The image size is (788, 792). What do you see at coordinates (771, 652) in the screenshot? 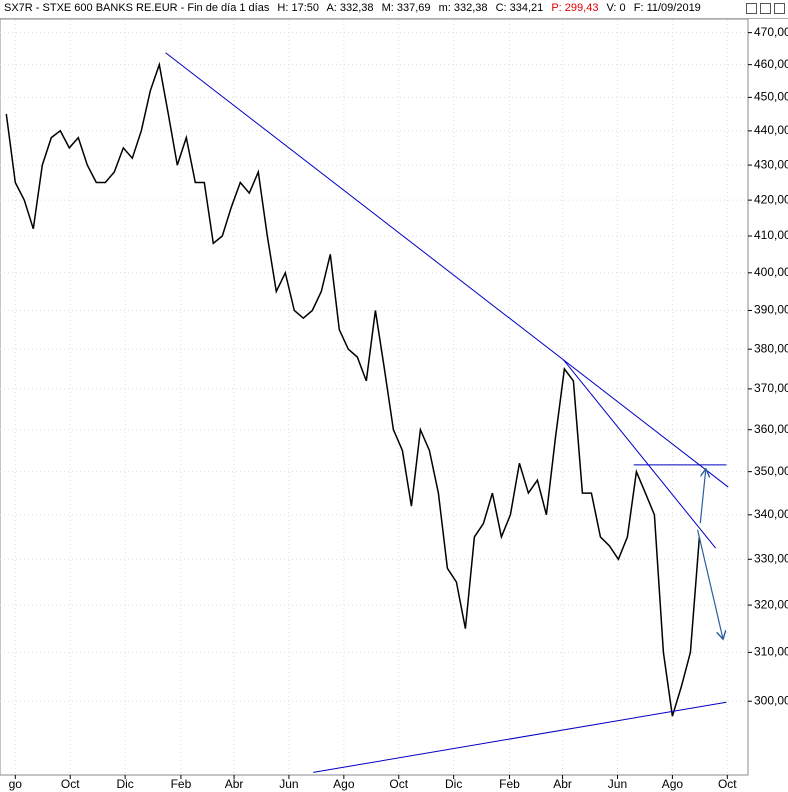
I see `y-tick-label: 310,00` at bounding box center [771, 652].